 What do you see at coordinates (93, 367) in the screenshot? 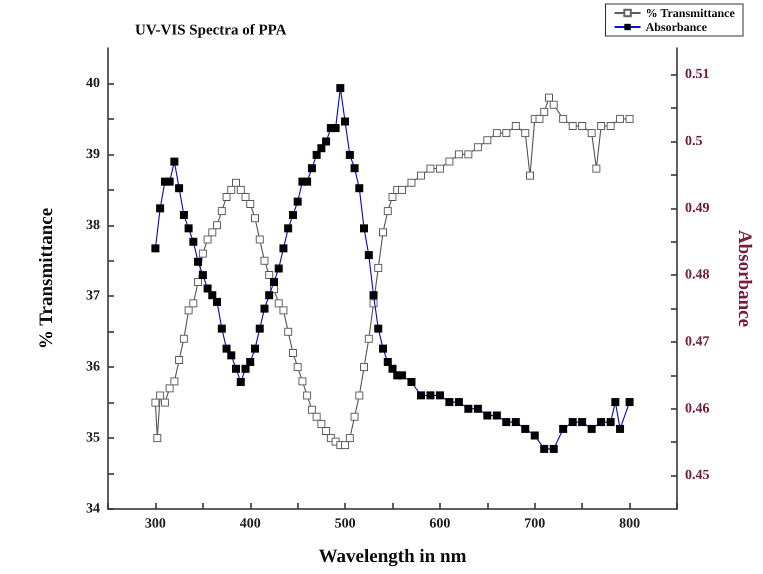
I see `y-tick-label: 36` at bounding box center [93, 367].